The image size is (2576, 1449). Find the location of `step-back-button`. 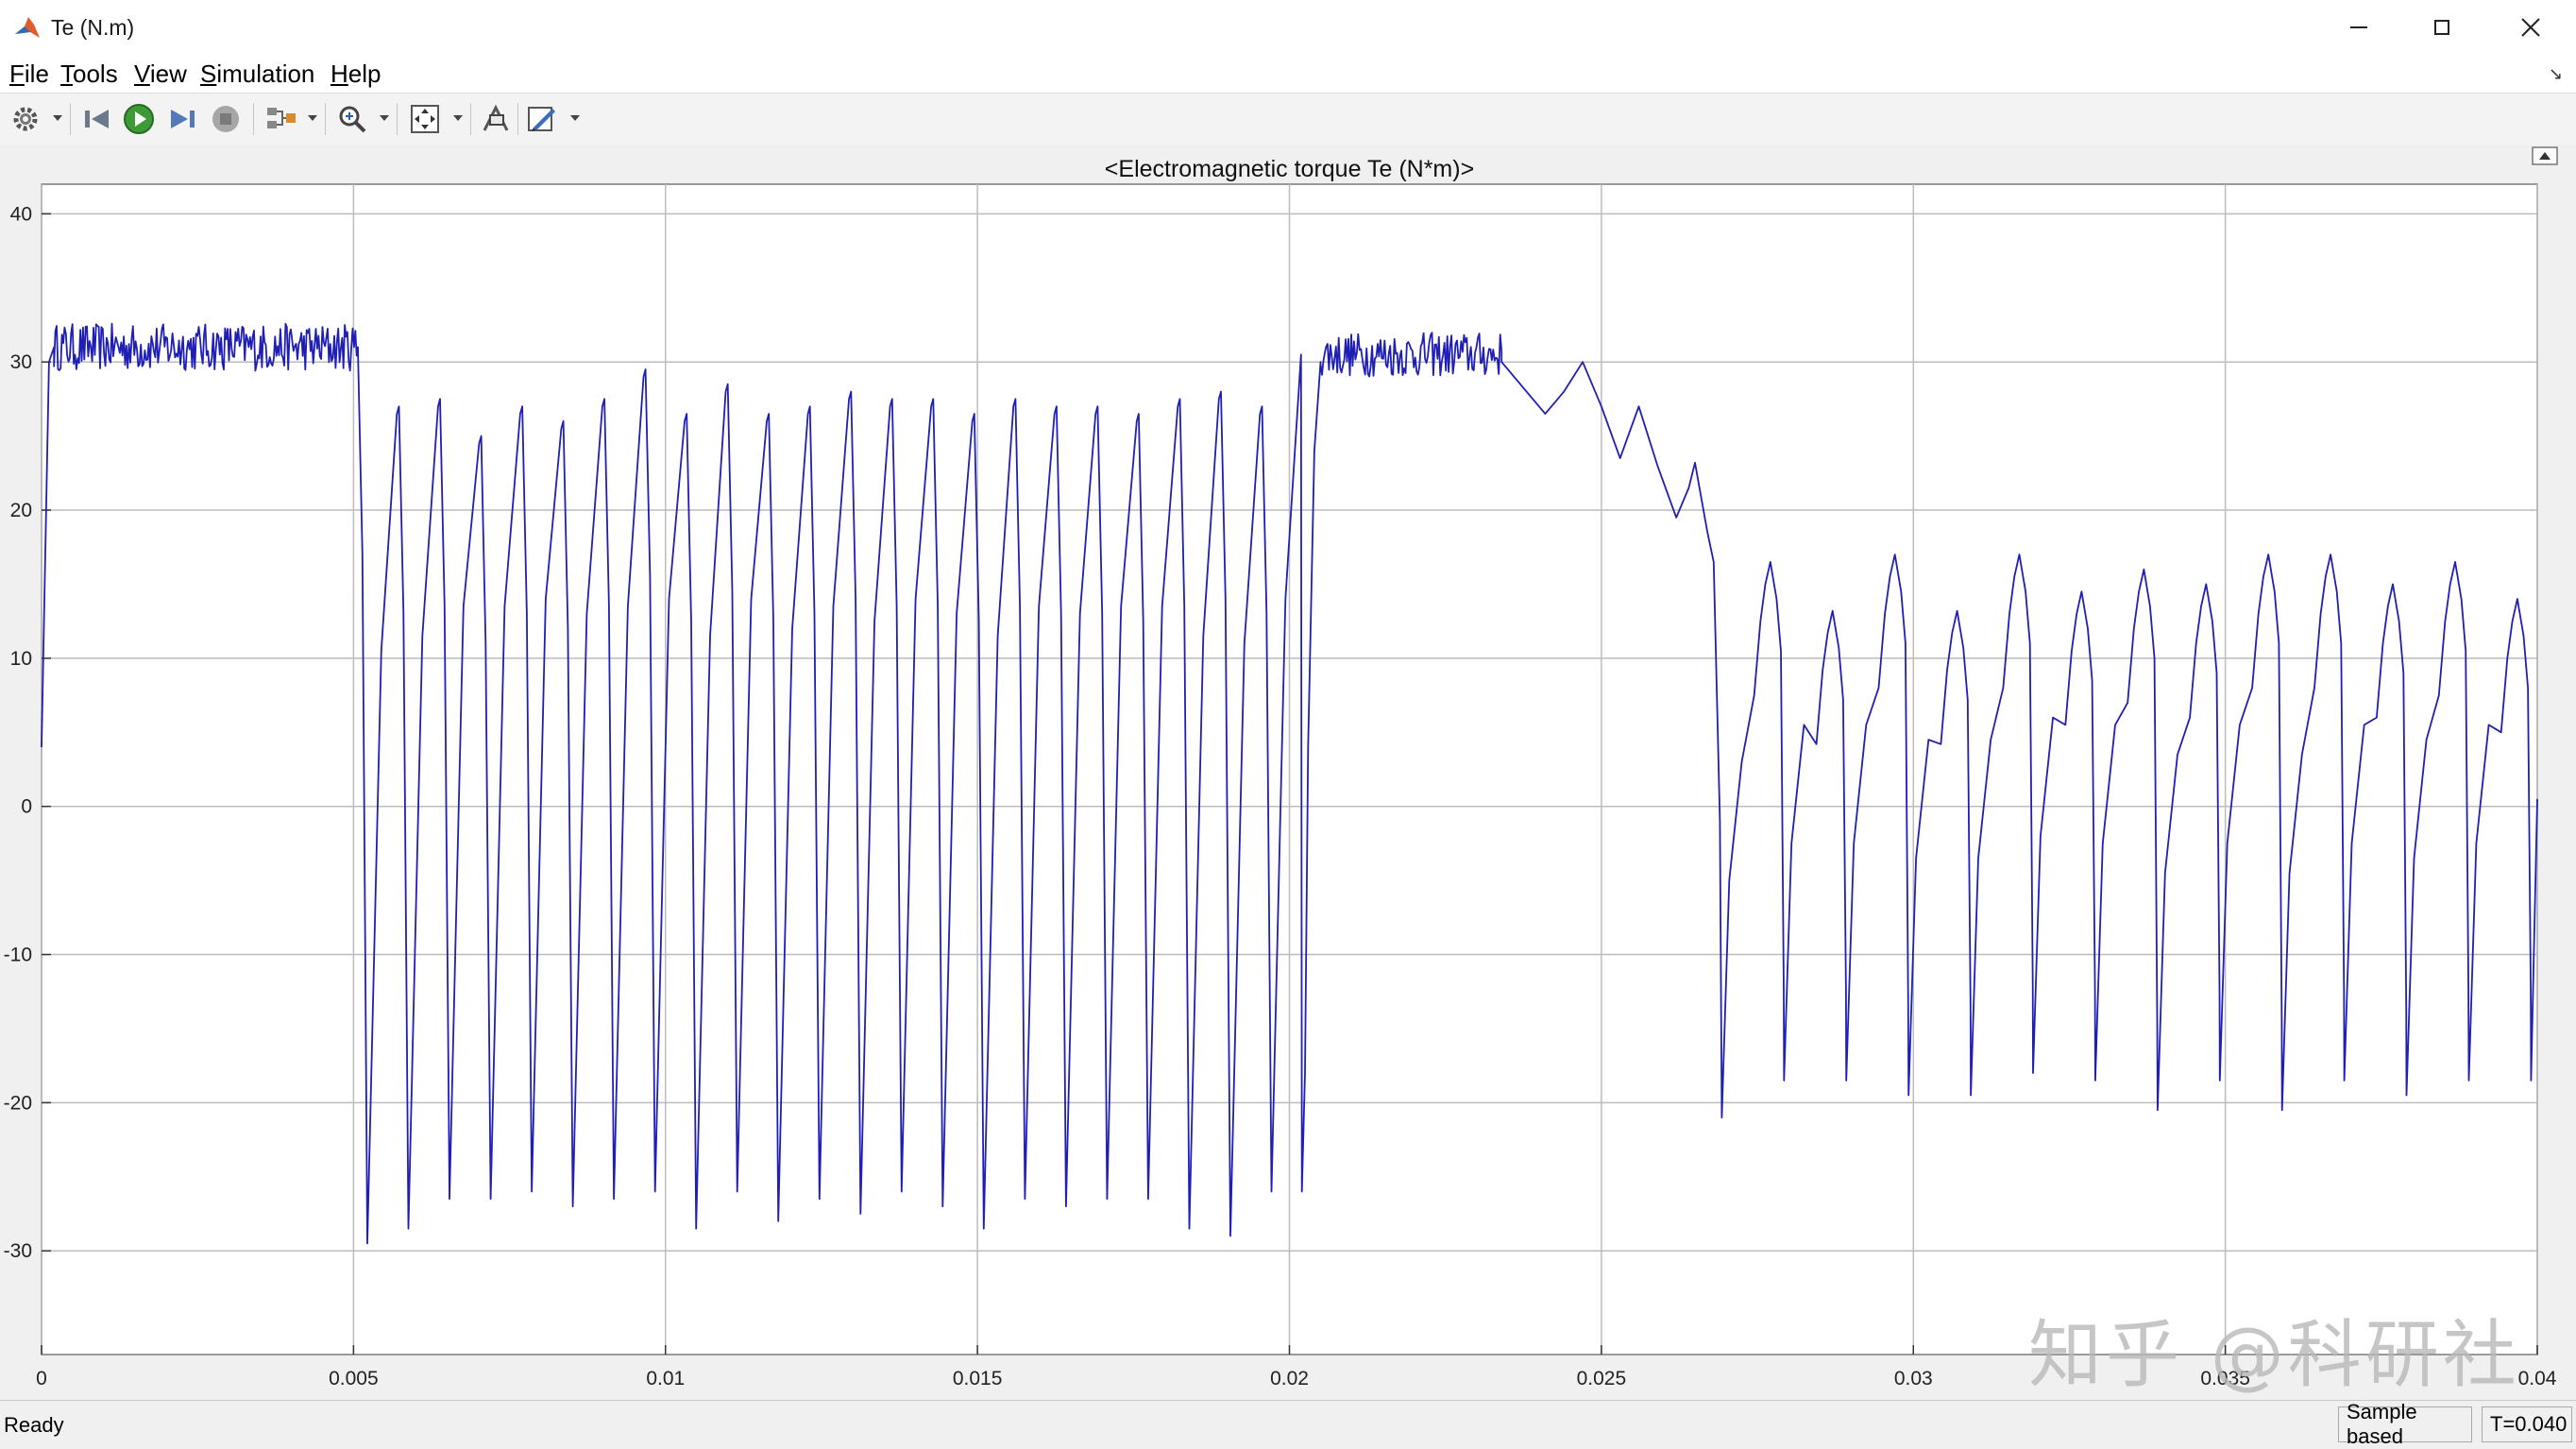

step-back-button is located at coordinates (97, 119).